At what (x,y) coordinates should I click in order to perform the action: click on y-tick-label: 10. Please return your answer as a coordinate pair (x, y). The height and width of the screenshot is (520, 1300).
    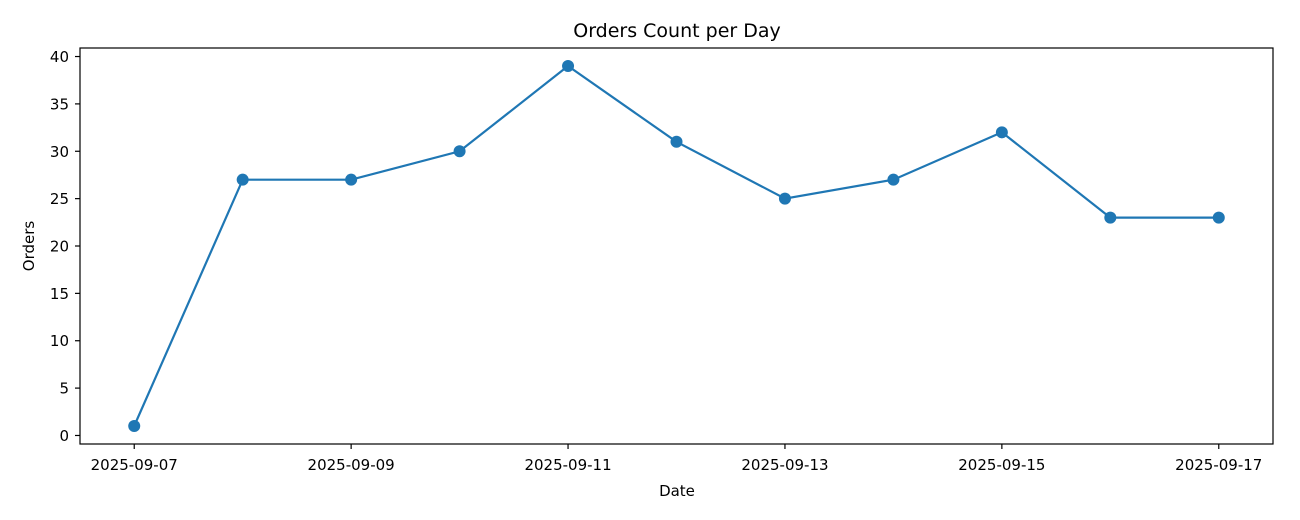
    Looking at the image, I should click on (59, 341).